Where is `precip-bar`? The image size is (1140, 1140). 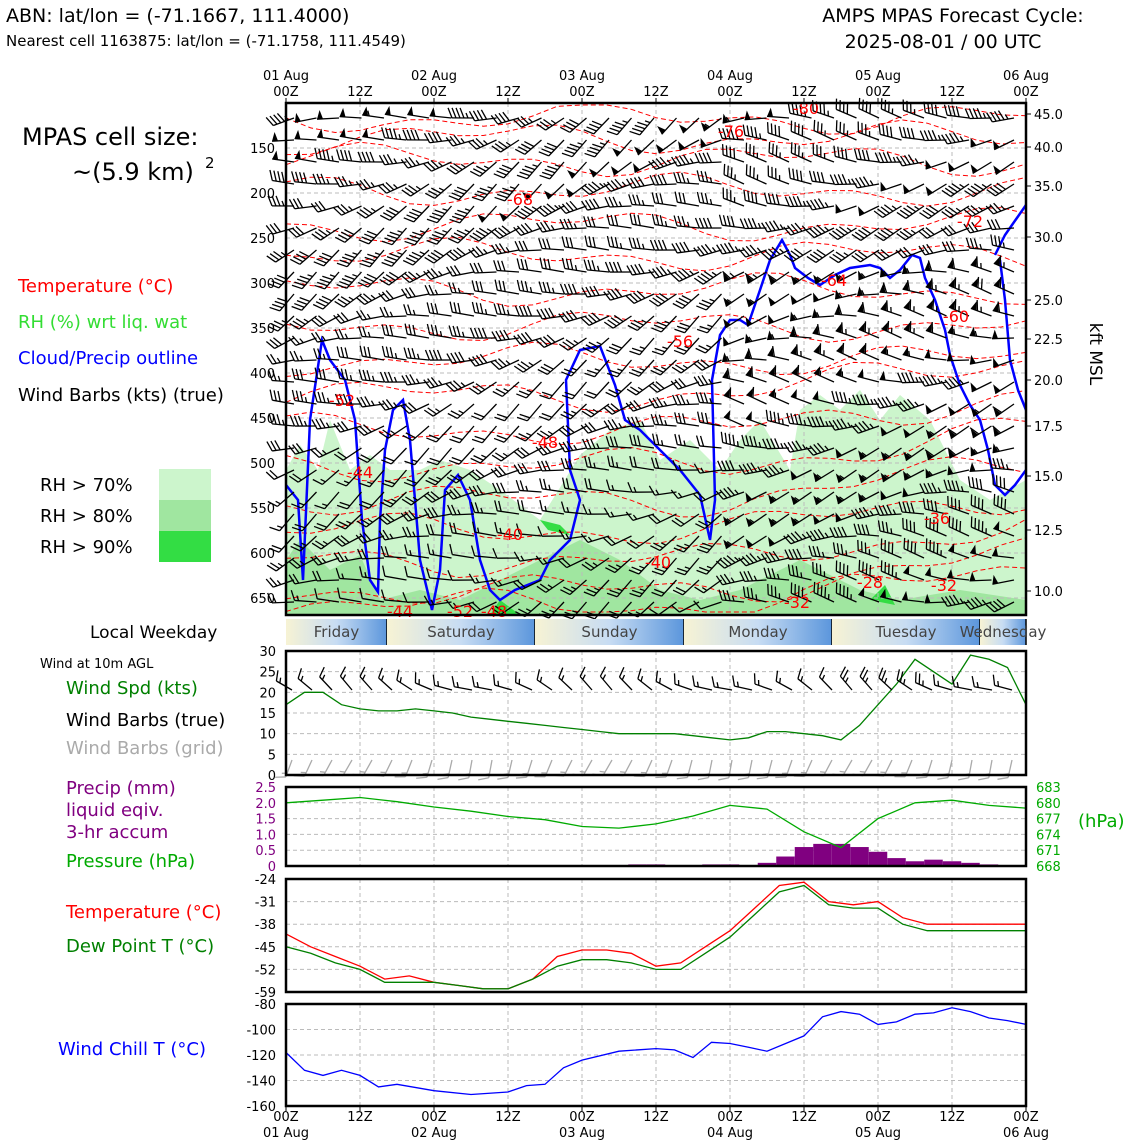
precip-bar is located at coordinates (878, 858).